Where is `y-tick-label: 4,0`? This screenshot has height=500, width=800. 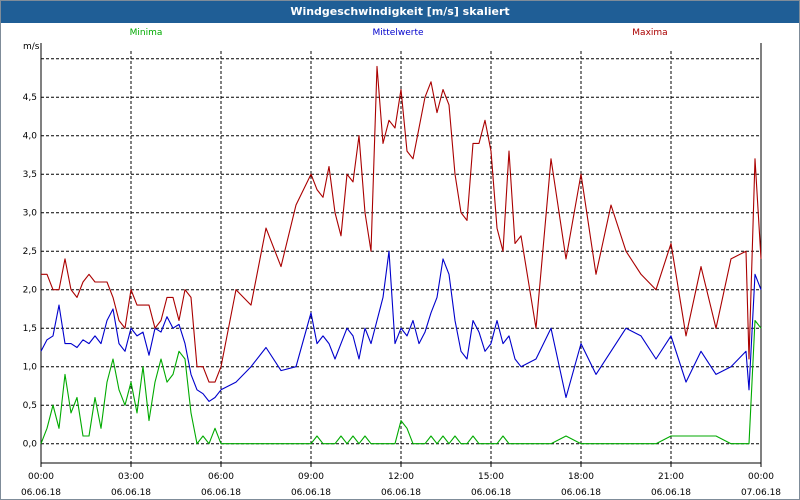
y-tick-label: 4,0 is located at coordinates (30, 137).